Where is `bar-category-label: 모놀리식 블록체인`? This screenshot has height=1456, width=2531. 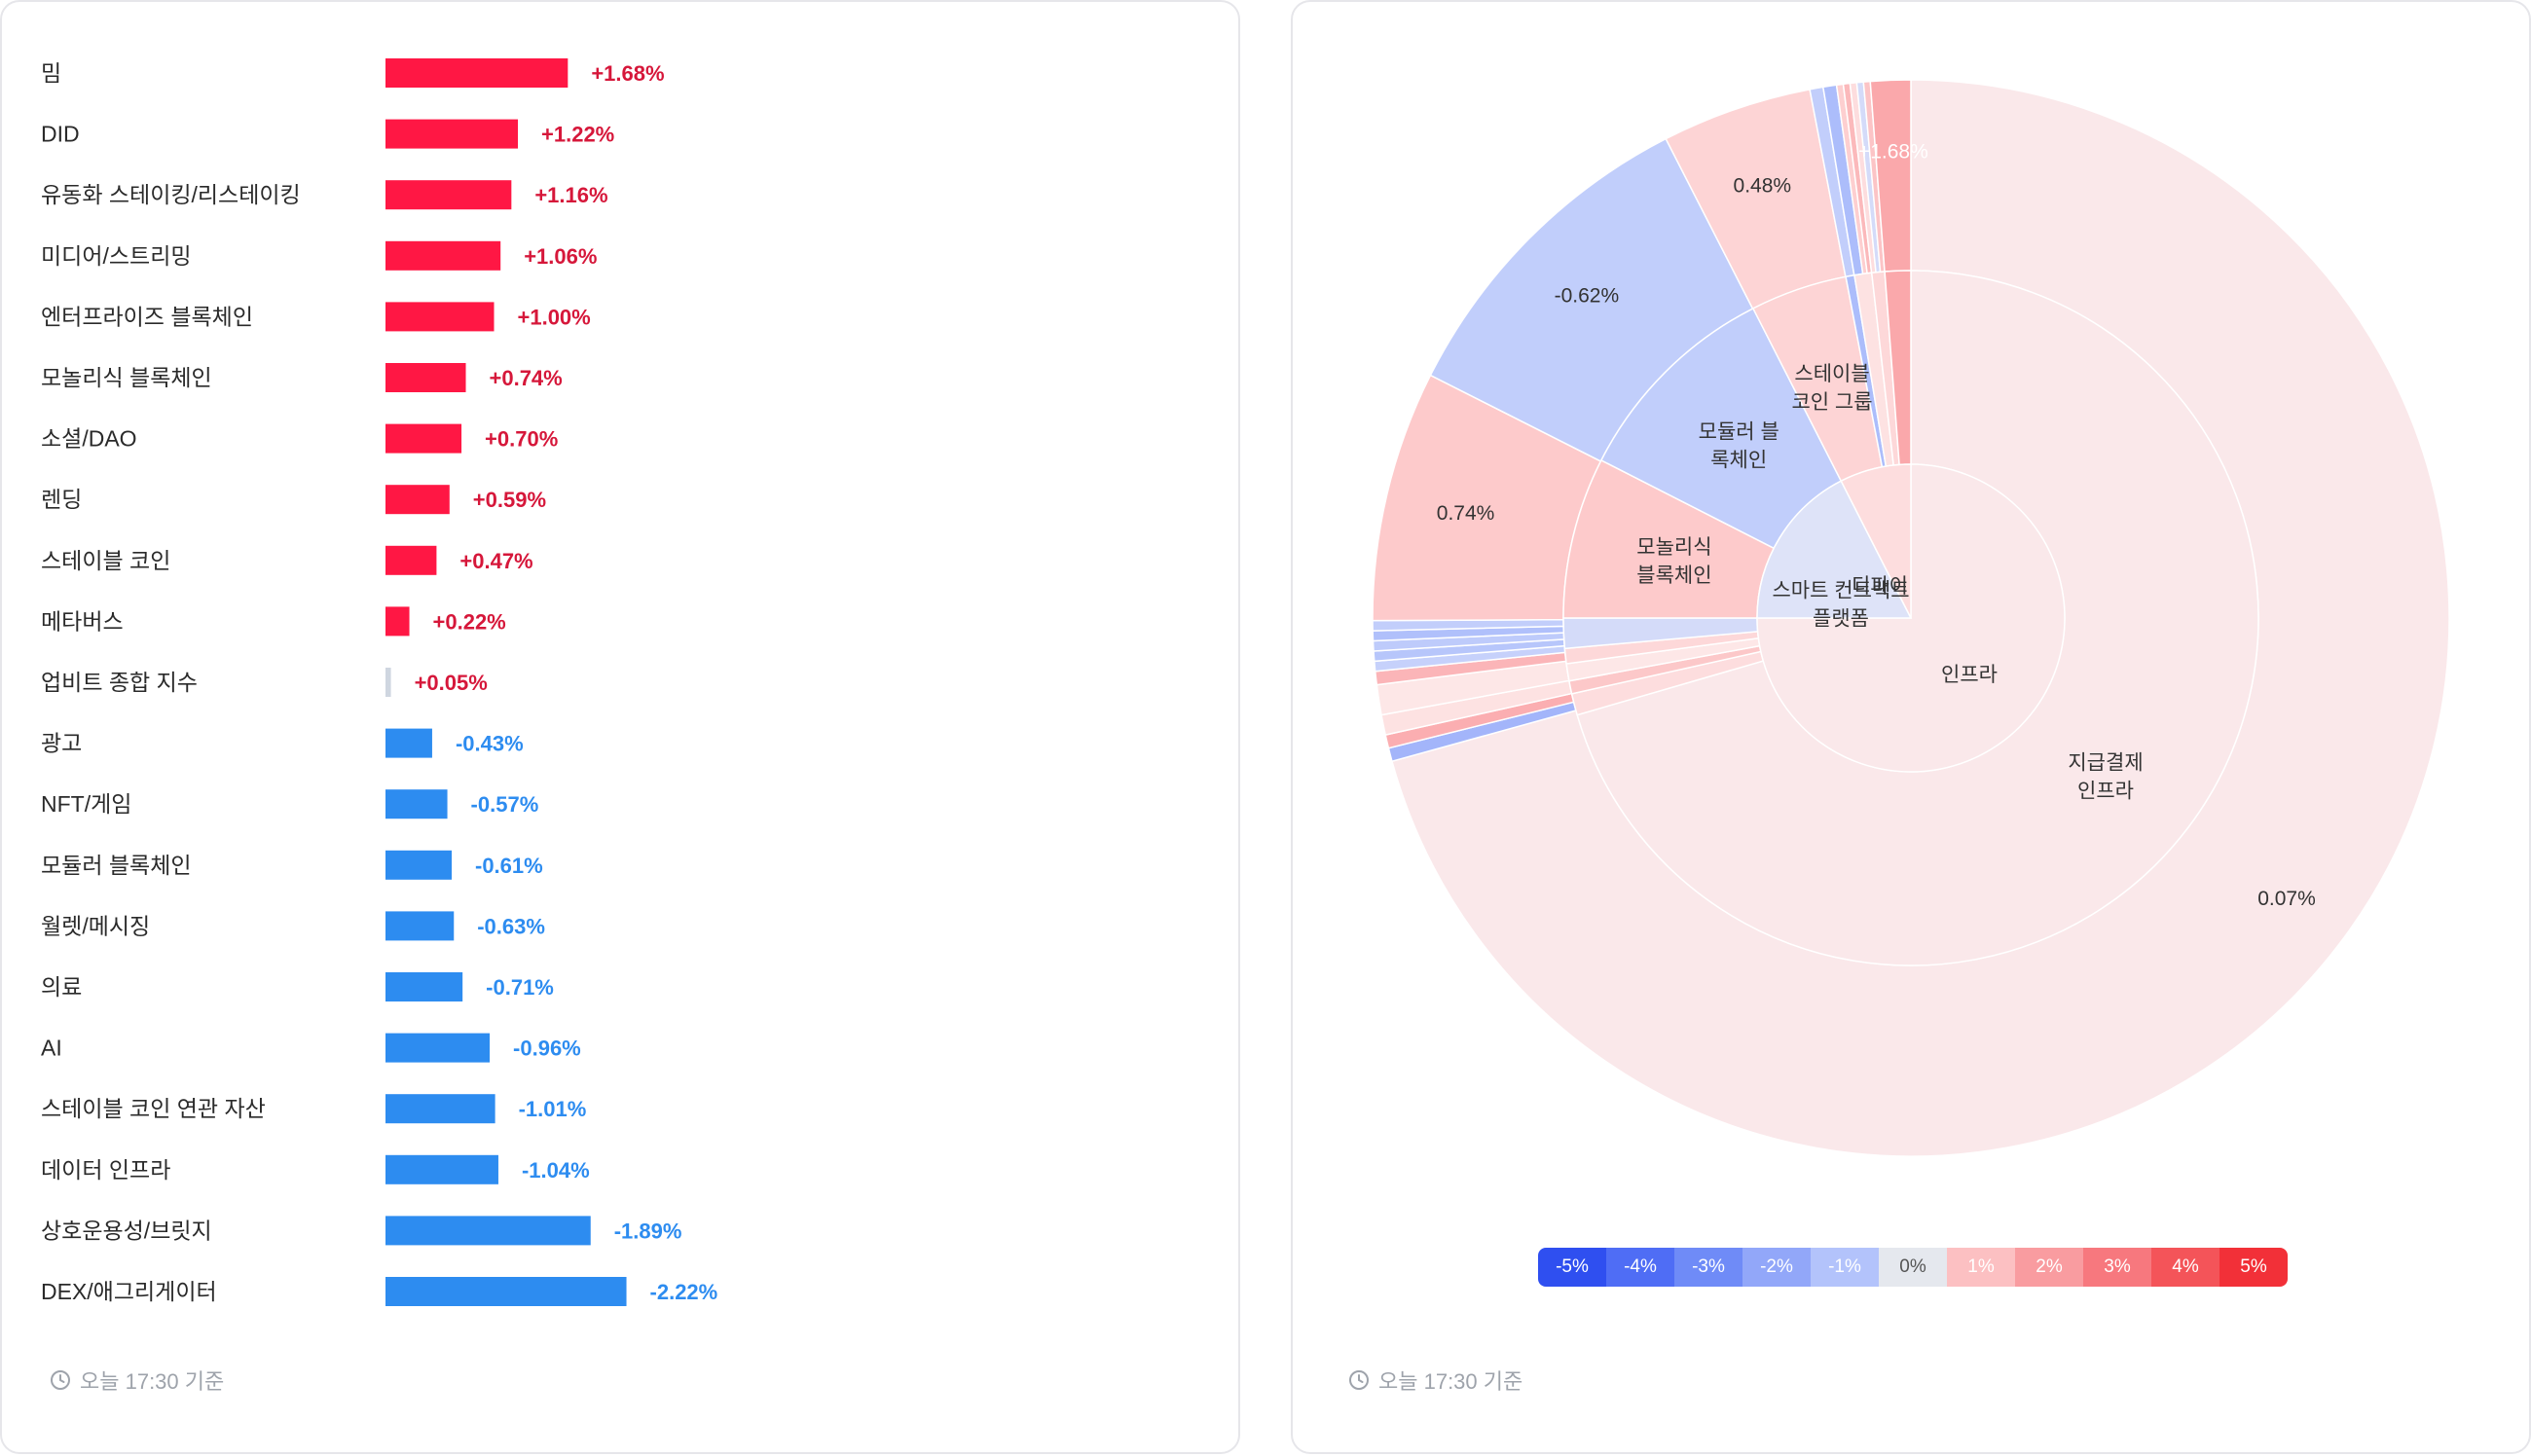 bar-category-label: 모놀리식 블록체인 is located at coordinates (126, 377).